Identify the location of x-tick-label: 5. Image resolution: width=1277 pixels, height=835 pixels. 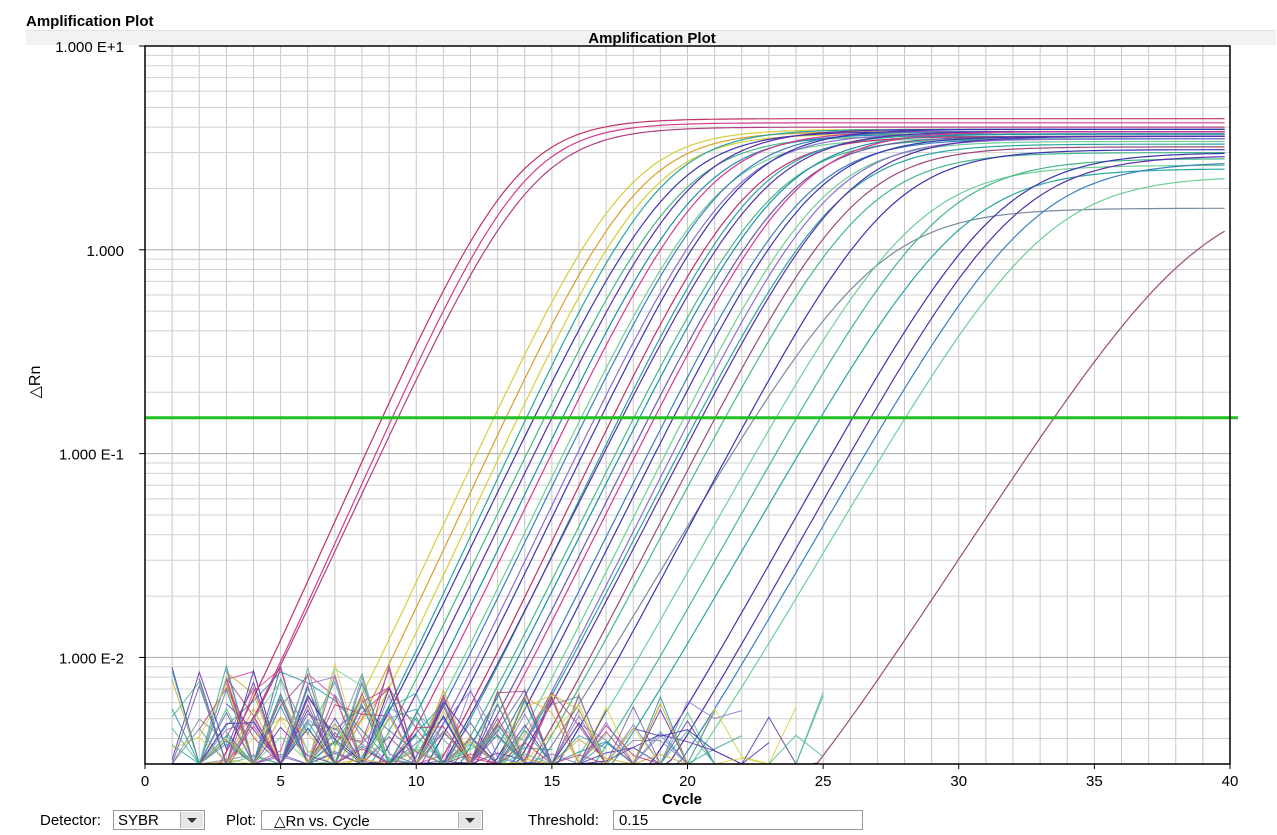
(280, 781).